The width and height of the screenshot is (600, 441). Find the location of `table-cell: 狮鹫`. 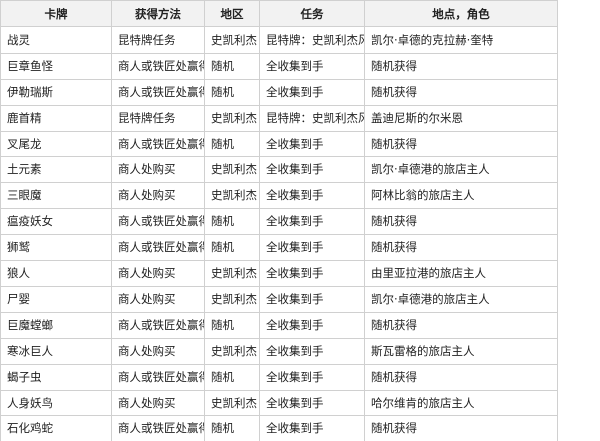

table-cell: 狮鹫 is located at coordinates (56, 248).